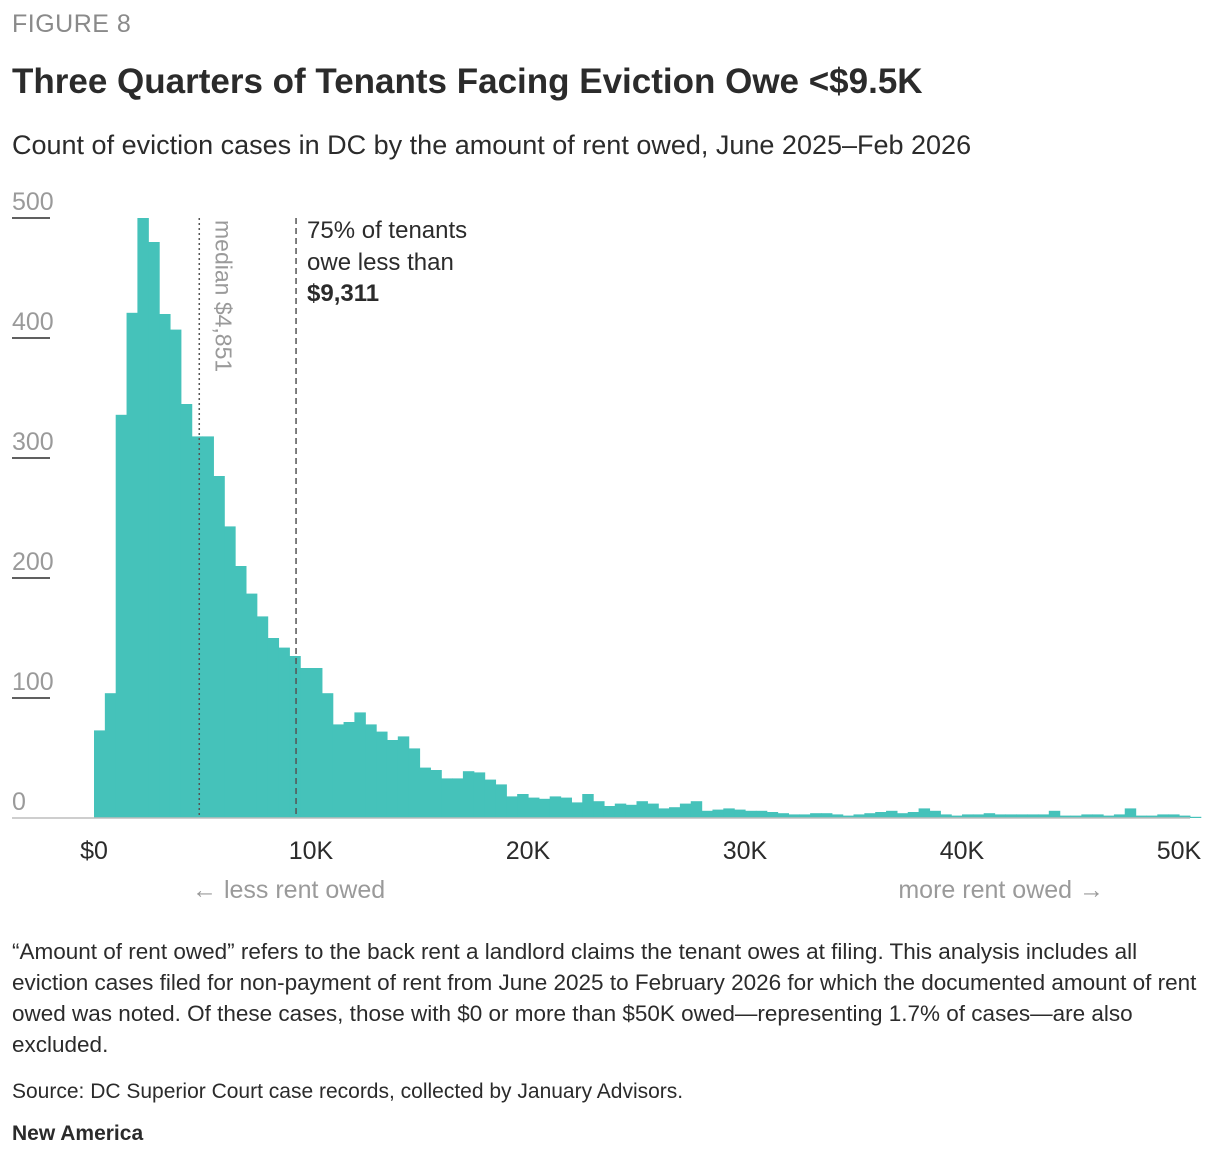 The image size is (1220, 1160). Describe the element at coordinates (387, 230) in the screenshot. I see `p75-label-line1: 75% of tenants` at that location.